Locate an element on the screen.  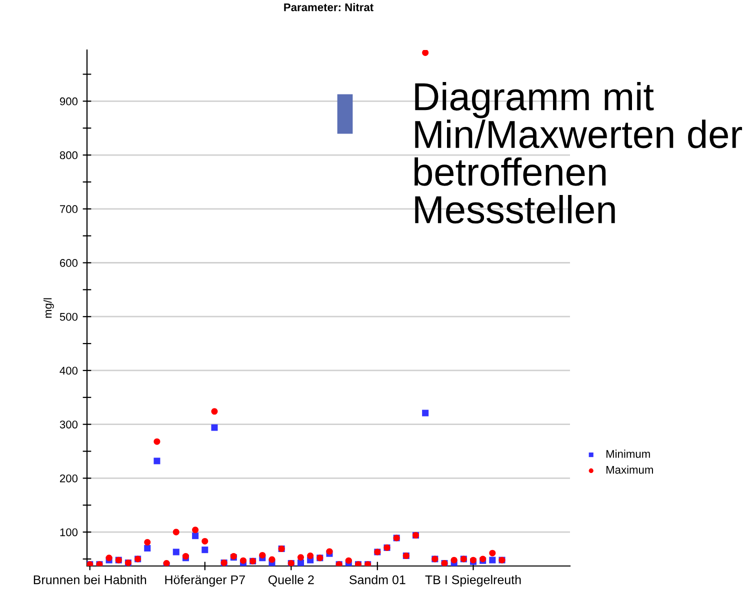
y-tick-label: 100 is located at coordinates (69, 532).